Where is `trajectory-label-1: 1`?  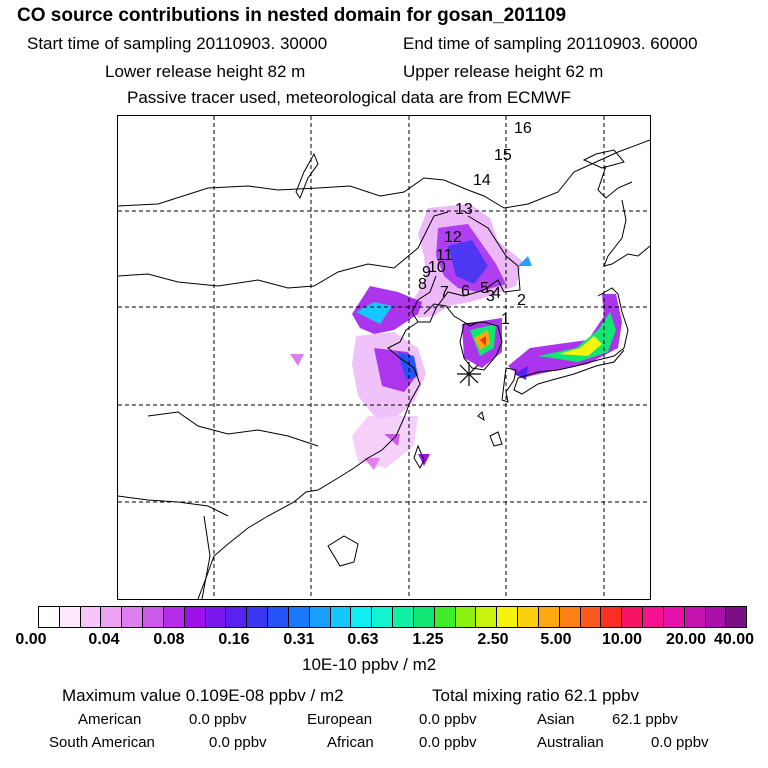 trajectory-label-1: 1 is located at coordinates (505, 319).